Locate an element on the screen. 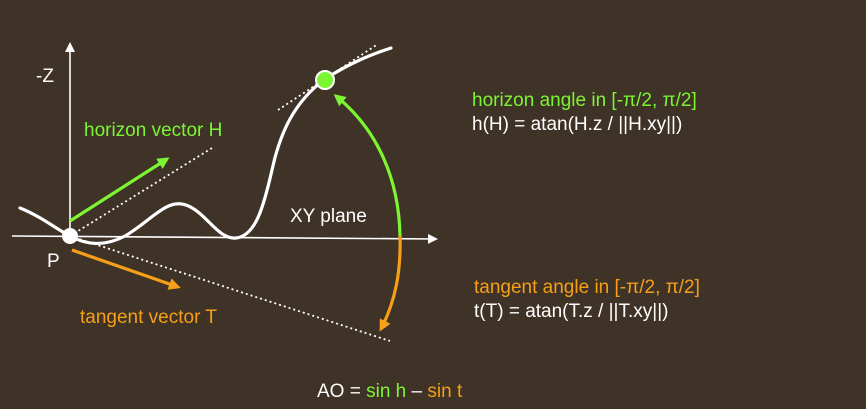  horizon-angle-title: horizon angle in [-π/2, π/2] is located at coordinates (584, 100).